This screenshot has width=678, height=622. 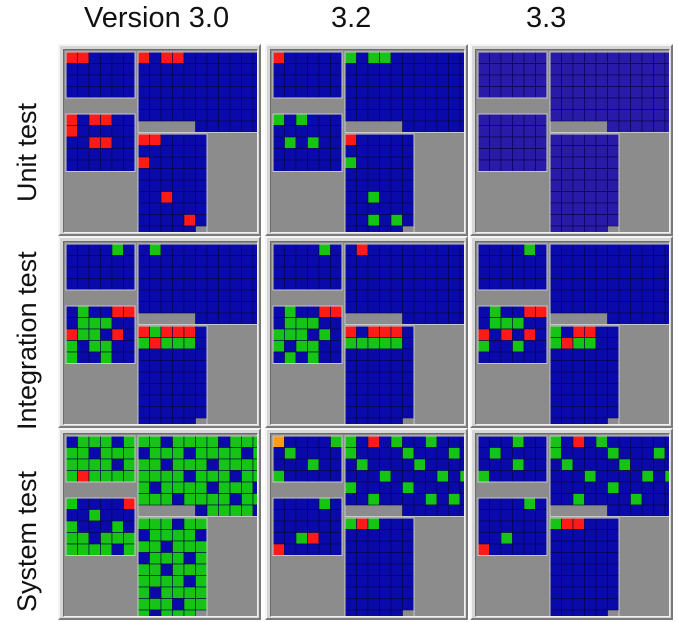 What do you see at coordinates (100, 526) in the screenshot?
I see `treemap-block` at bounding box center [100, 526].